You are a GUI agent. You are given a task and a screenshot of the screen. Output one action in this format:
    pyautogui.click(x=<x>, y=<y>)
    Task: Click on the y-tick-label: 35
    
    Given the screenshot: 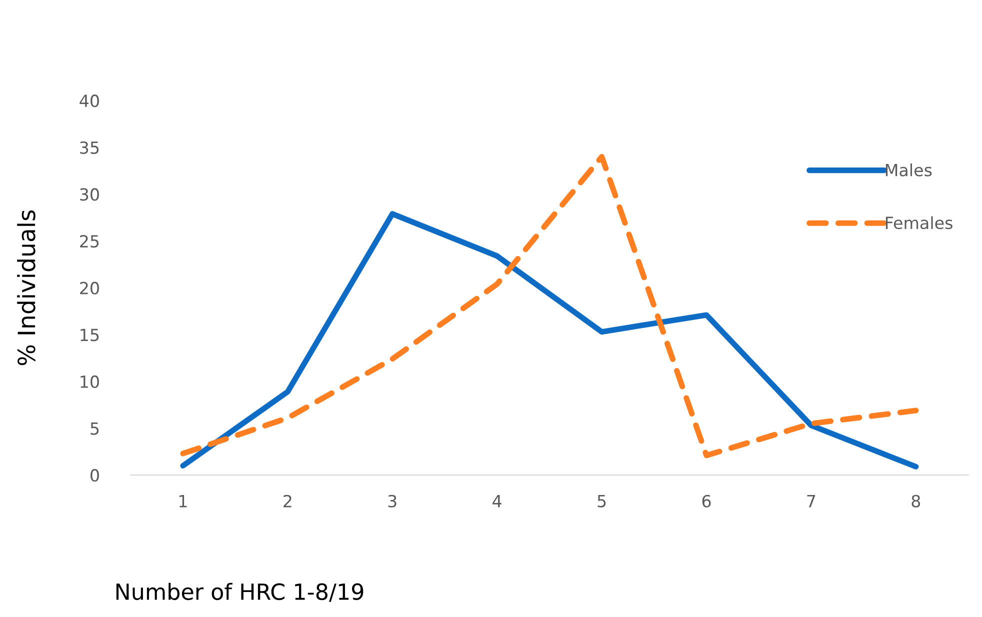 What is the action you would take?
    pyautogui.click(x=89, y=147)
    